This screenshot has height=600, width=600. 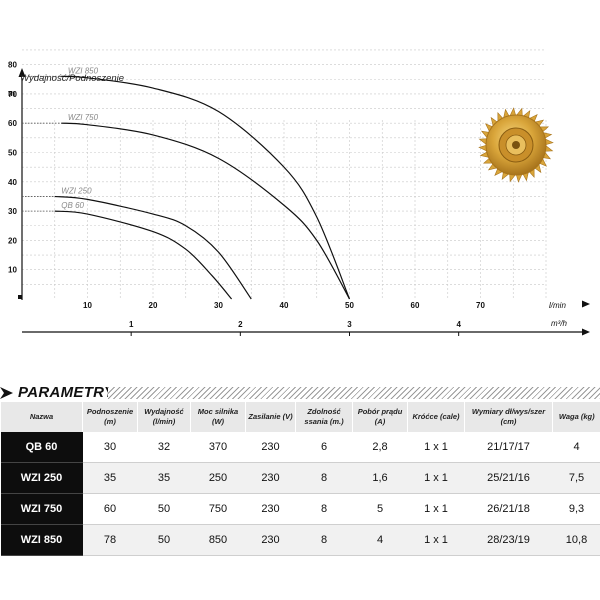 What do you see at coordinates (41, 540) in the screenshot?
I see `row-name: WZI 850` at bounding box center [41, 540].